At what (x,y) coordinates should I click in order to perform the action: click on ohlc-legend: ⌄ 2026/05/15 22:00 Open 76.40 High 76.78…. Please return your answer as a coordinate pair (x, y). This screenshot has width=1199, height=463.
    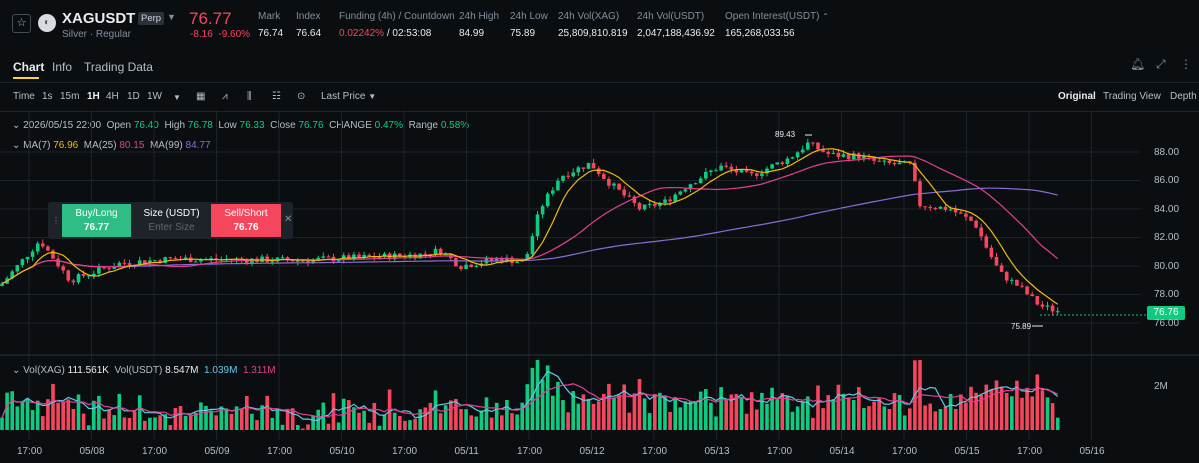
    Looking at the image, I should click on (241, 125).